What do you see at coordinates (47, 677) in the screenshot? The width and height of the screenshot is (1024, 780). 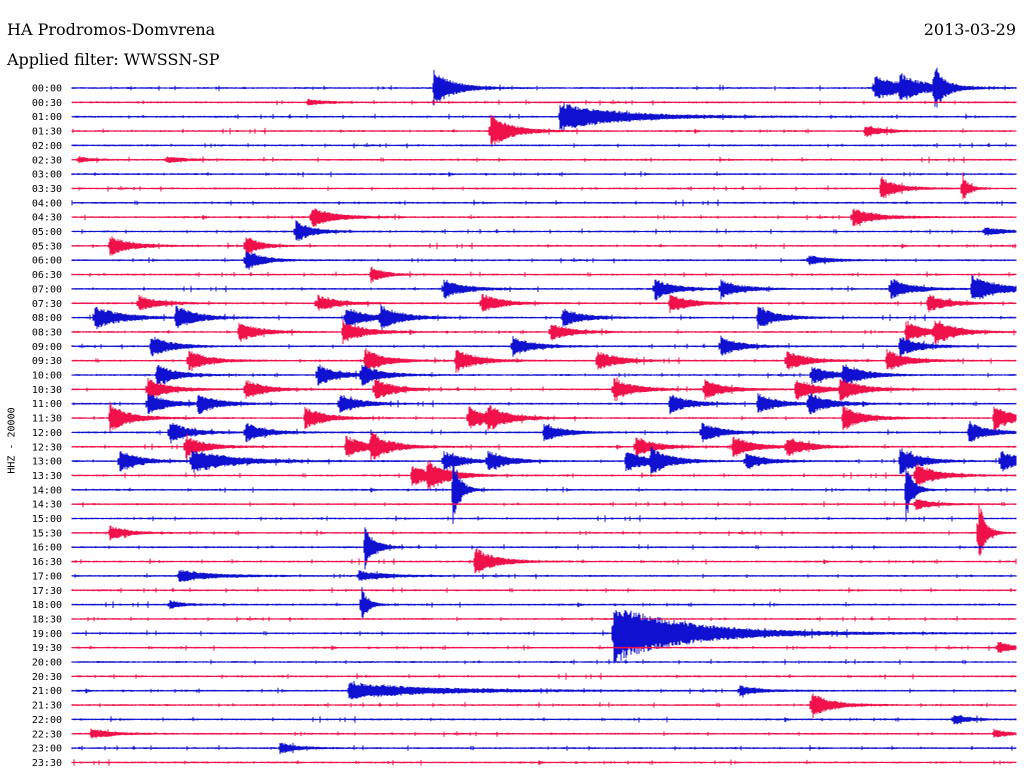 I see `row-label-2030: 20:30` at bounding box center [47, 677].